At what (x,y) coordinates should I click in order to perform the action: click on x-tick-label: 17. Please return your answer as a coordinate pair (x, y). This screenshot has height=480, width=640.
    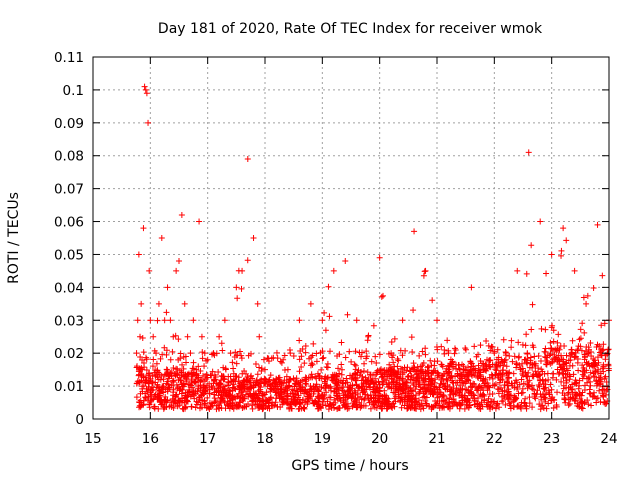
    Looking at the image, I should click on (207, 439).